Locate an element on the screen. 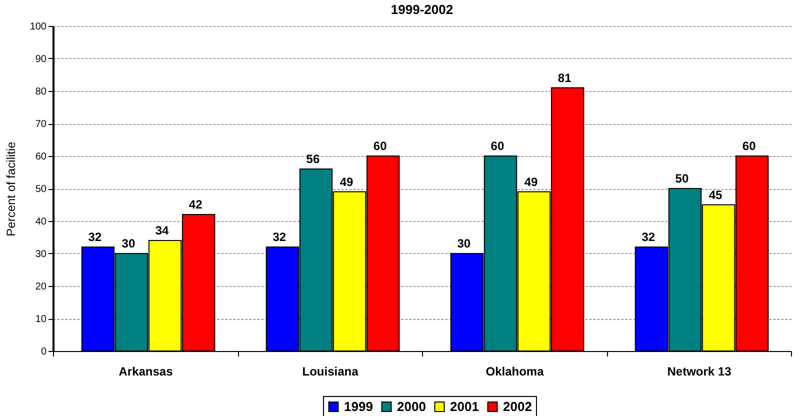 The height and width of the screenshot is (416, 804). legend-label: 2002 is located at coordinates (517, 406).